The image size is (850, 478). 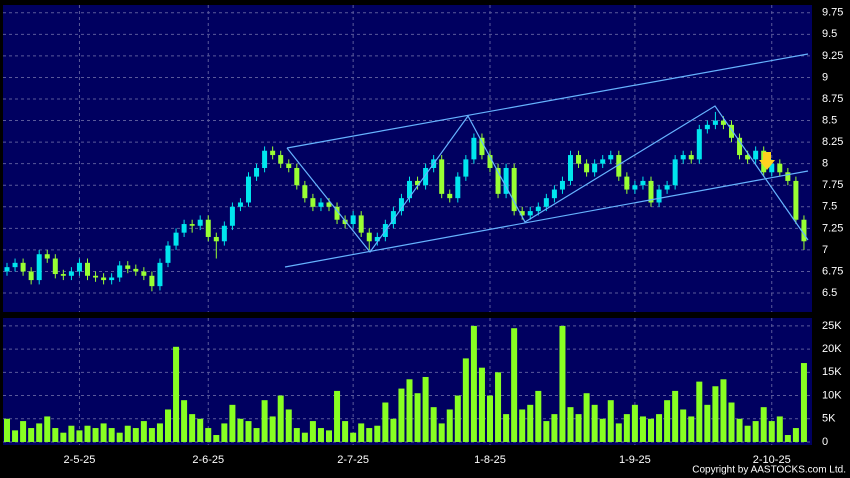 What do you see at coordinates (832, 185) in the screenshot?
I see `y-tick-label: 7.75` at bounding box center [832, 185].